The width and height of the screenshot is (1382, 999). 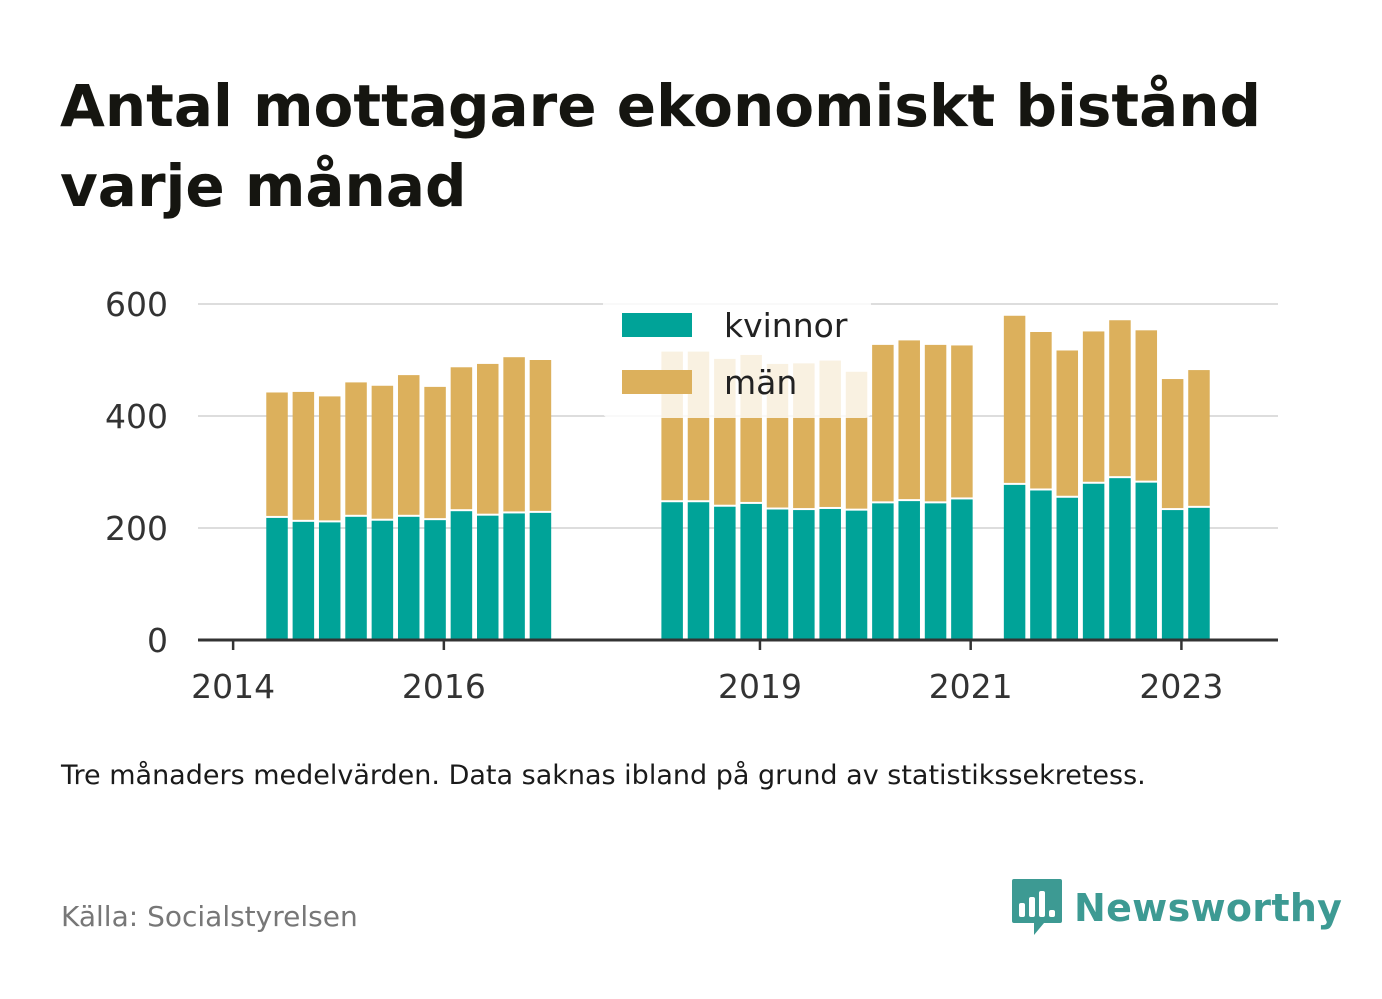 I want to click on legend-label-kvinnor: kvinnor, so click(x=786, y=325).